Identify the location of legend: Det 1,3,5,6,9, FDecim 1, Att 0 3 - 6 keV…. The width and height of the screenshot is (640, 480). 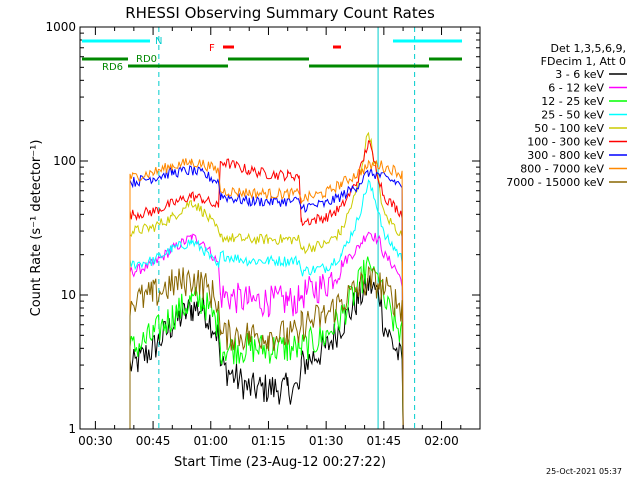
(566, 115).